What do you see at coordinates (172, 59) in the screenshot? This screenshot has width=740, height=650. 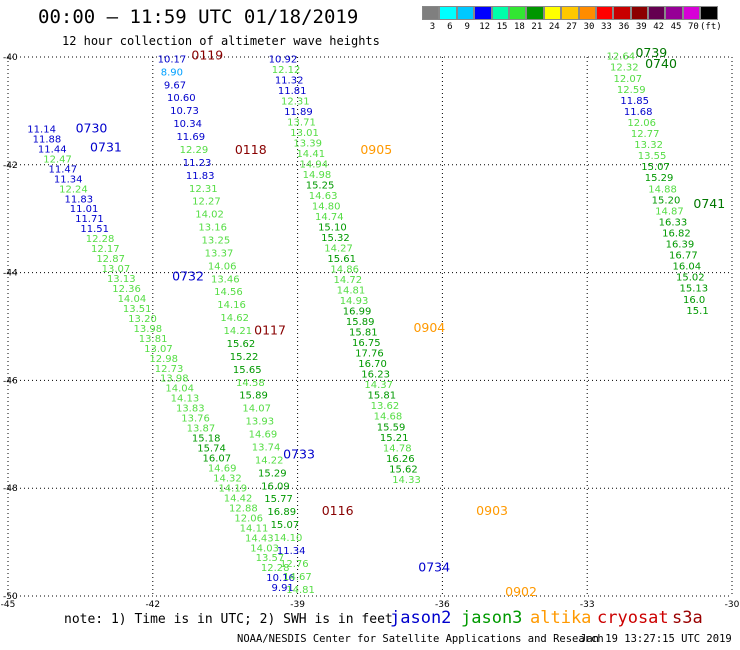 I see `wave-height-value: 10.17` at bounding box center [172, 59].